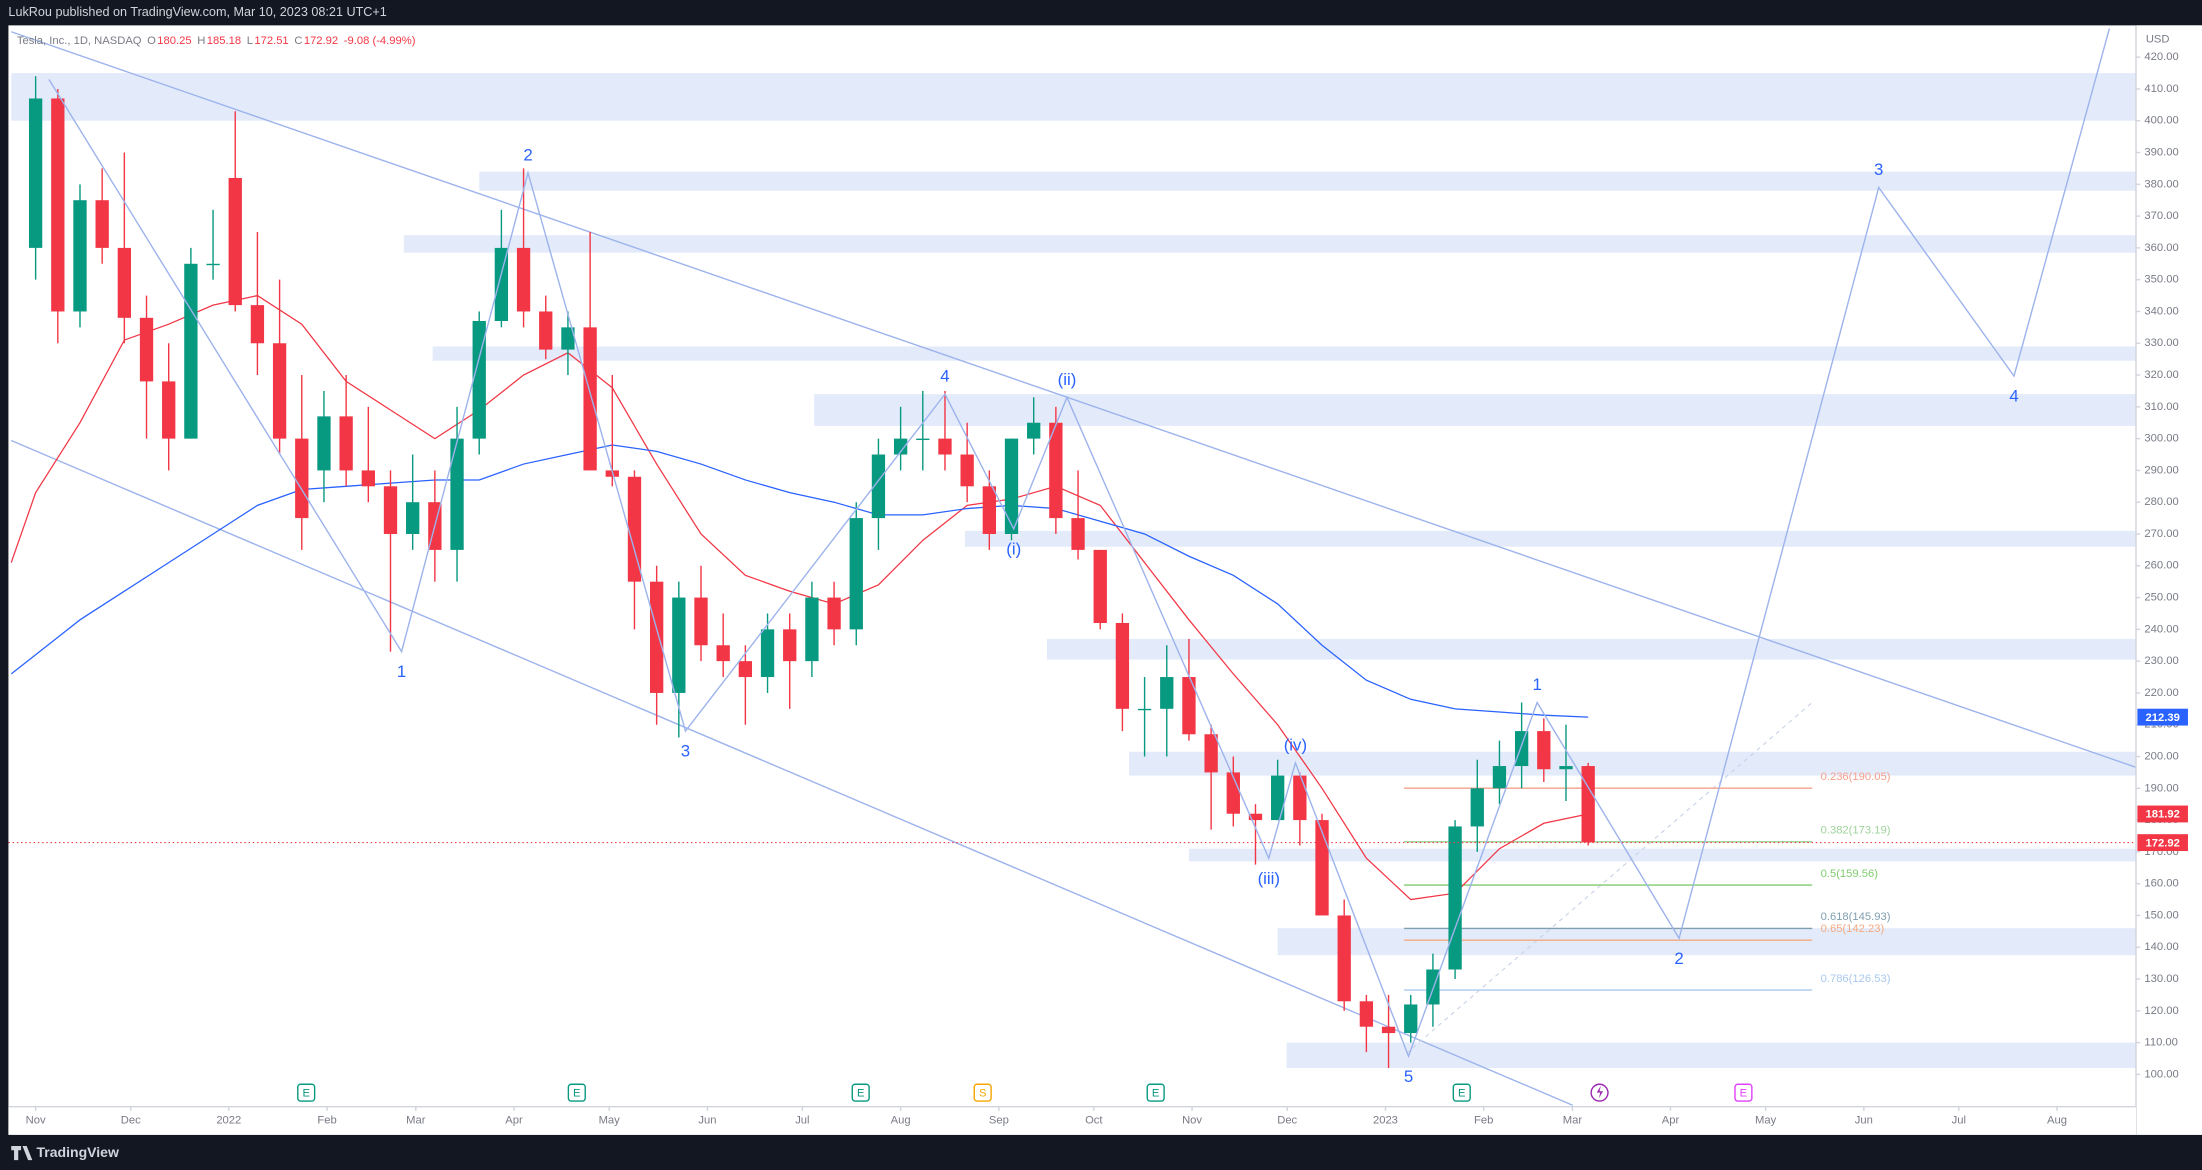 The height and width of the screenshot is (1170, 2202). I want to click on y-tick-label: 320.00, so click(2161, 375).